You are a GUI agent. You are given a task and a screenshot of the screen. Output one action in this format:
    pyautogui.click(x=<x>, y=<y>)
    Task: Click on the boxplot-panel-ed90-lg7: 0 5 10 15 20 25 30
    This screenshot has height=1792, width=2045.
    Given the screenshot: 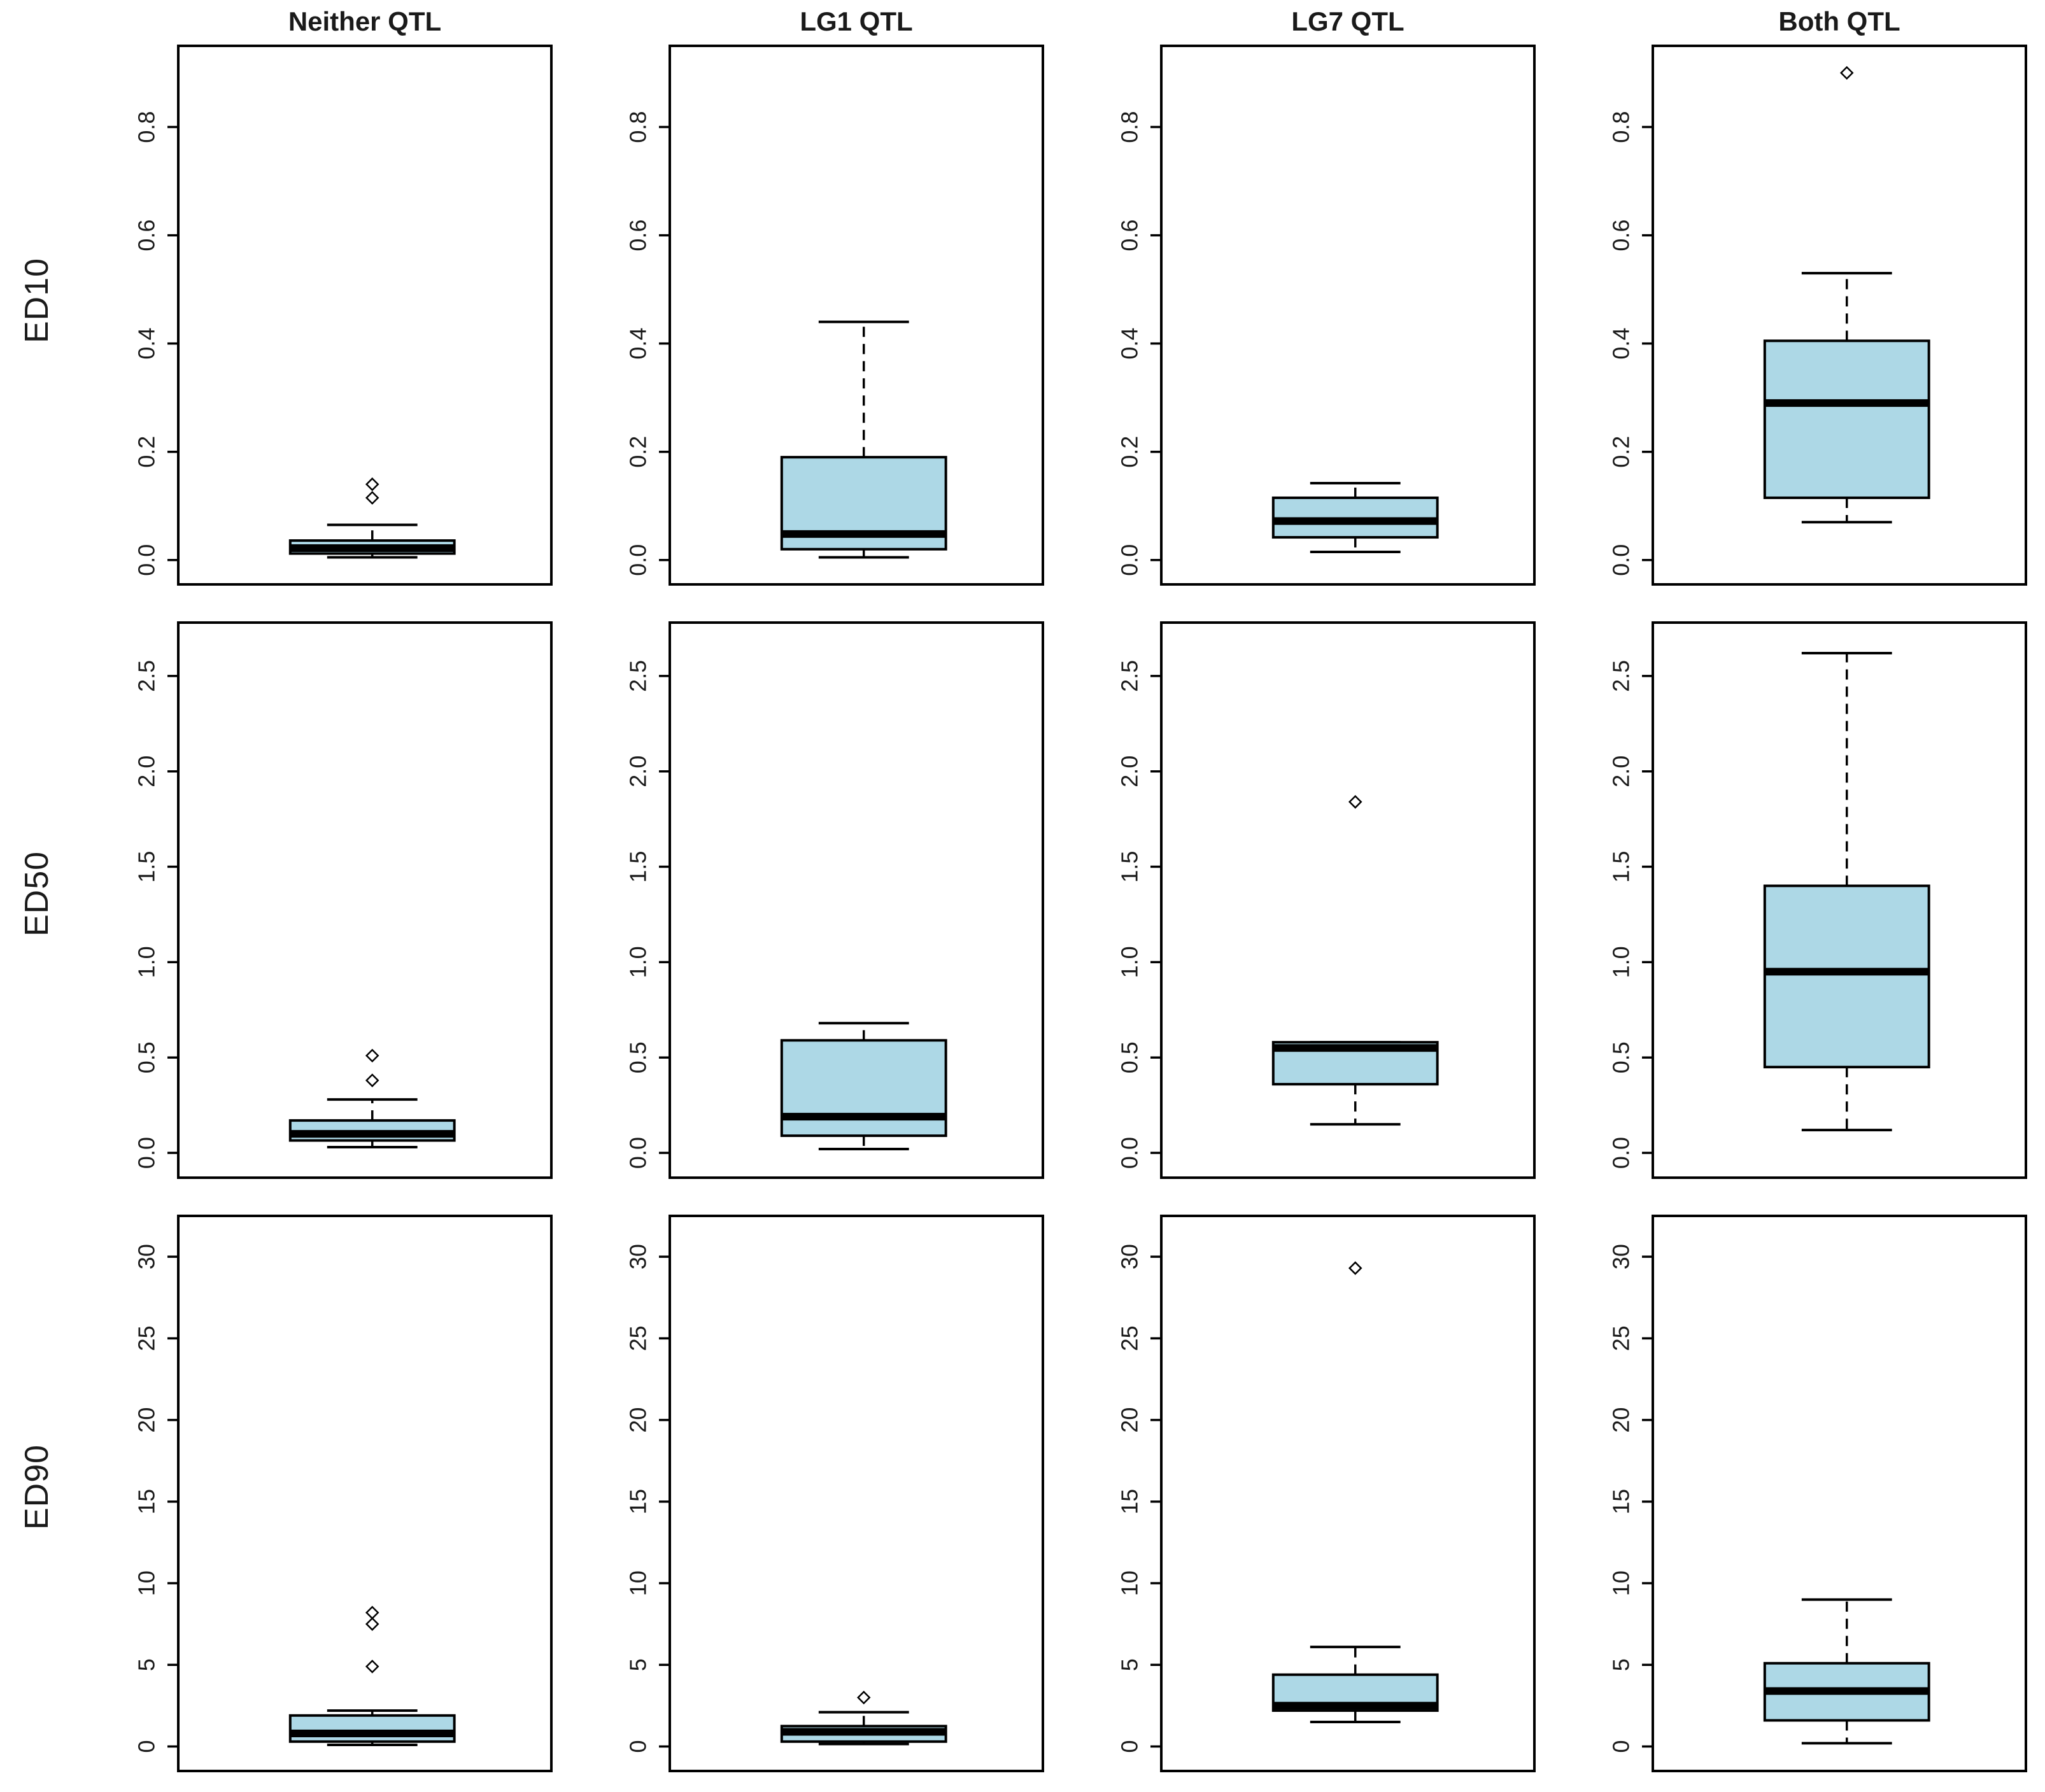 What is the action you would take?
    pyautogui.click(x=1300, y=1487)
    